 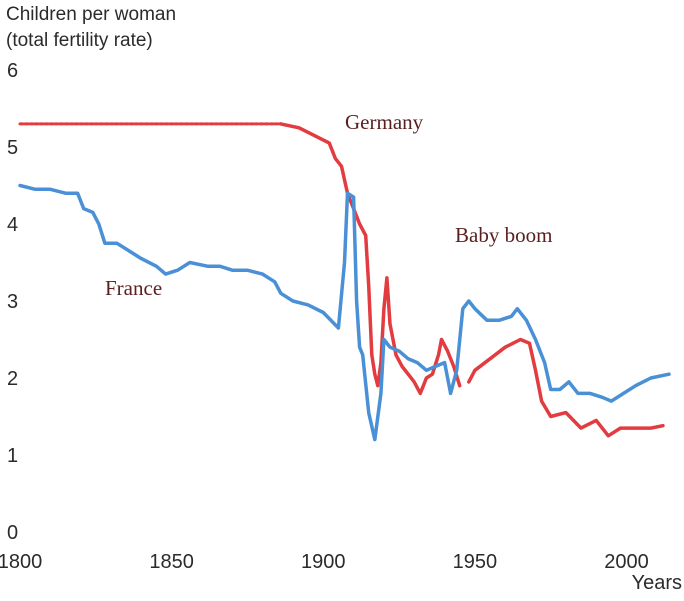 What do you see at coordinates (12, 71) in the screenshot?
I see `y-tick-label: 6` at bounding box center [12, 71].